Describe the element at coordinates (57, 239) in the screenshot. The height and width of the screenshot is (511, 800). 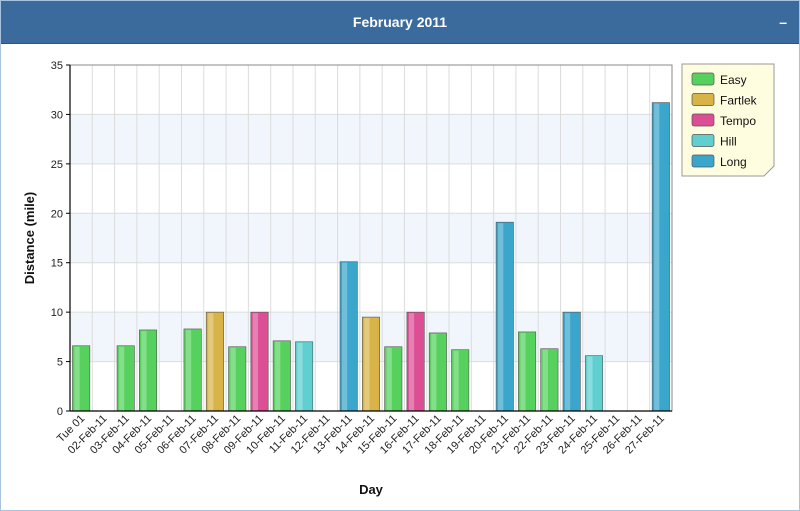
I see `y-tick-labels: 0 5 10 15 20 25 30 35` at that location.